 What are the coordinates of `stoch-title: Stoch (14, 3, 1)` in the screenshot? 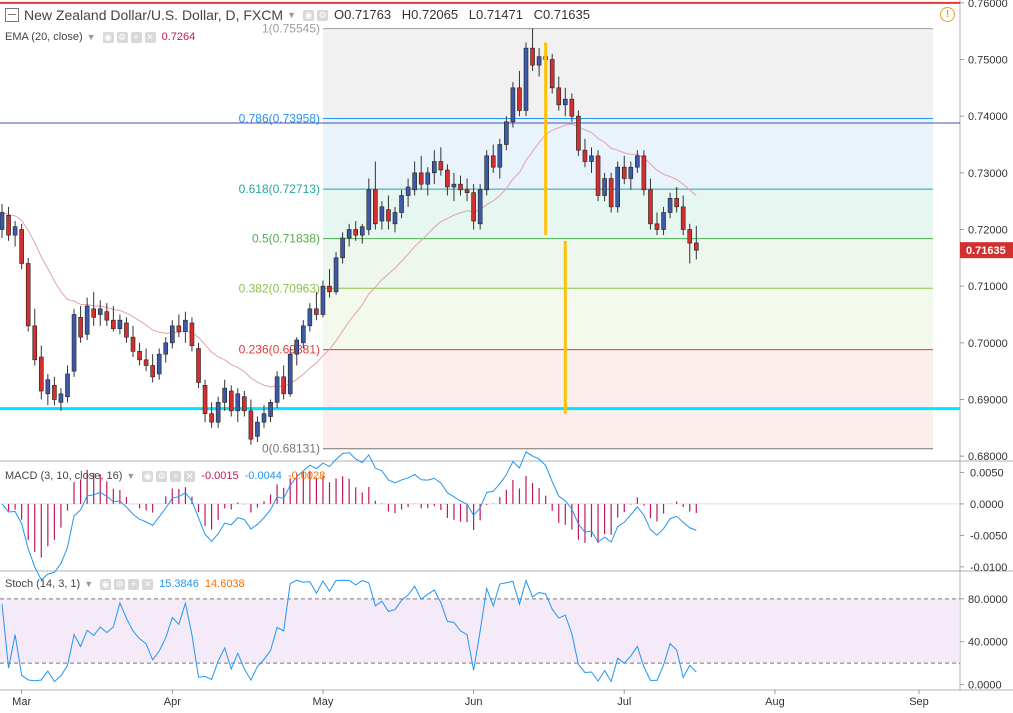 It's located at (43, 584).